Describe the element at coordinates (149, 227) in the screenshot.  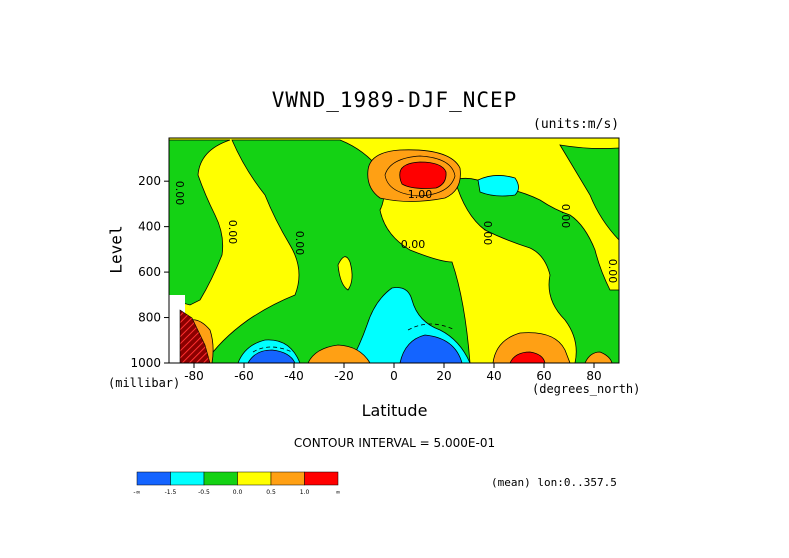
I see `y-tick-label: 400` at that location.